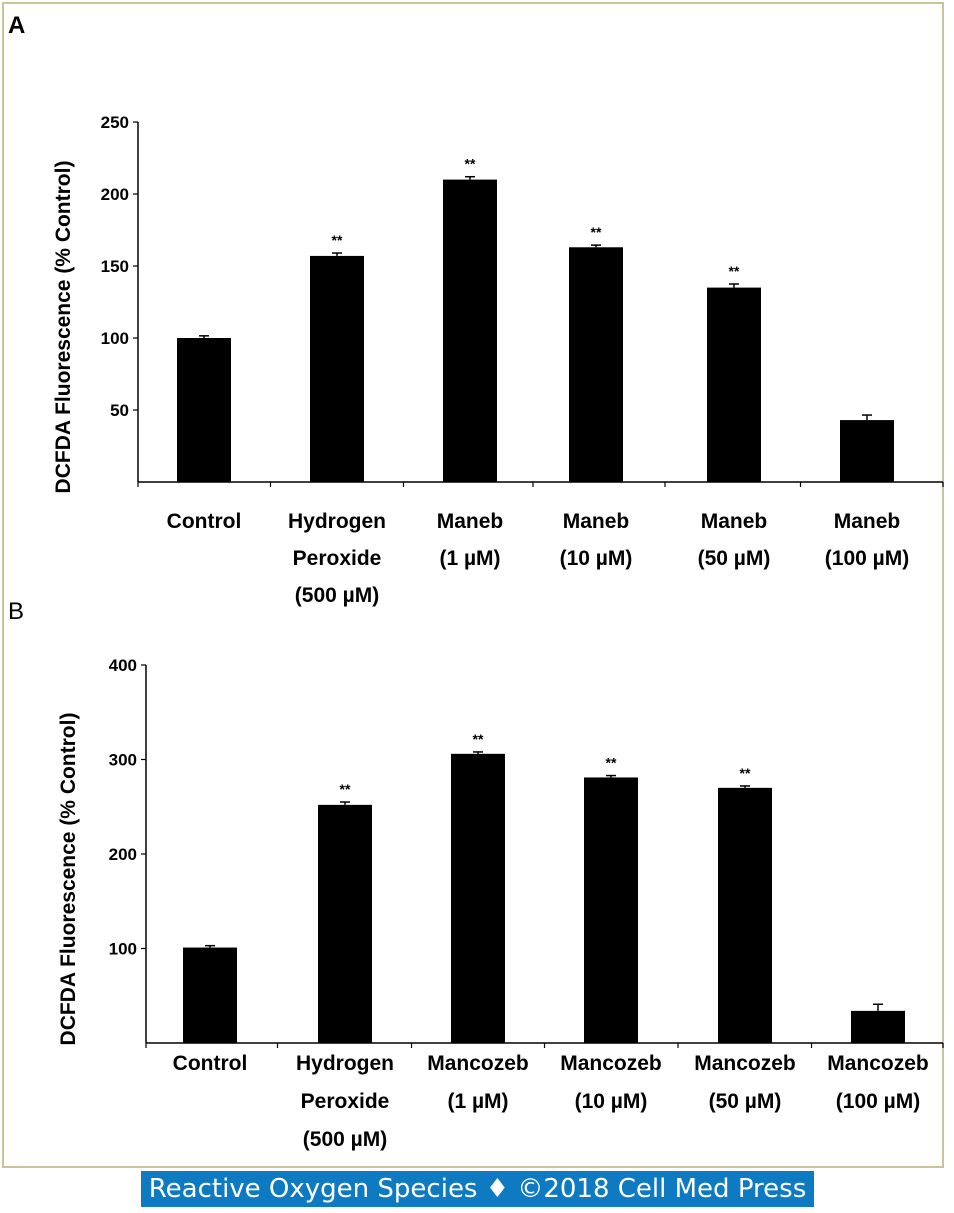  I want to click on panel-label-a: A, so click(17, 25).